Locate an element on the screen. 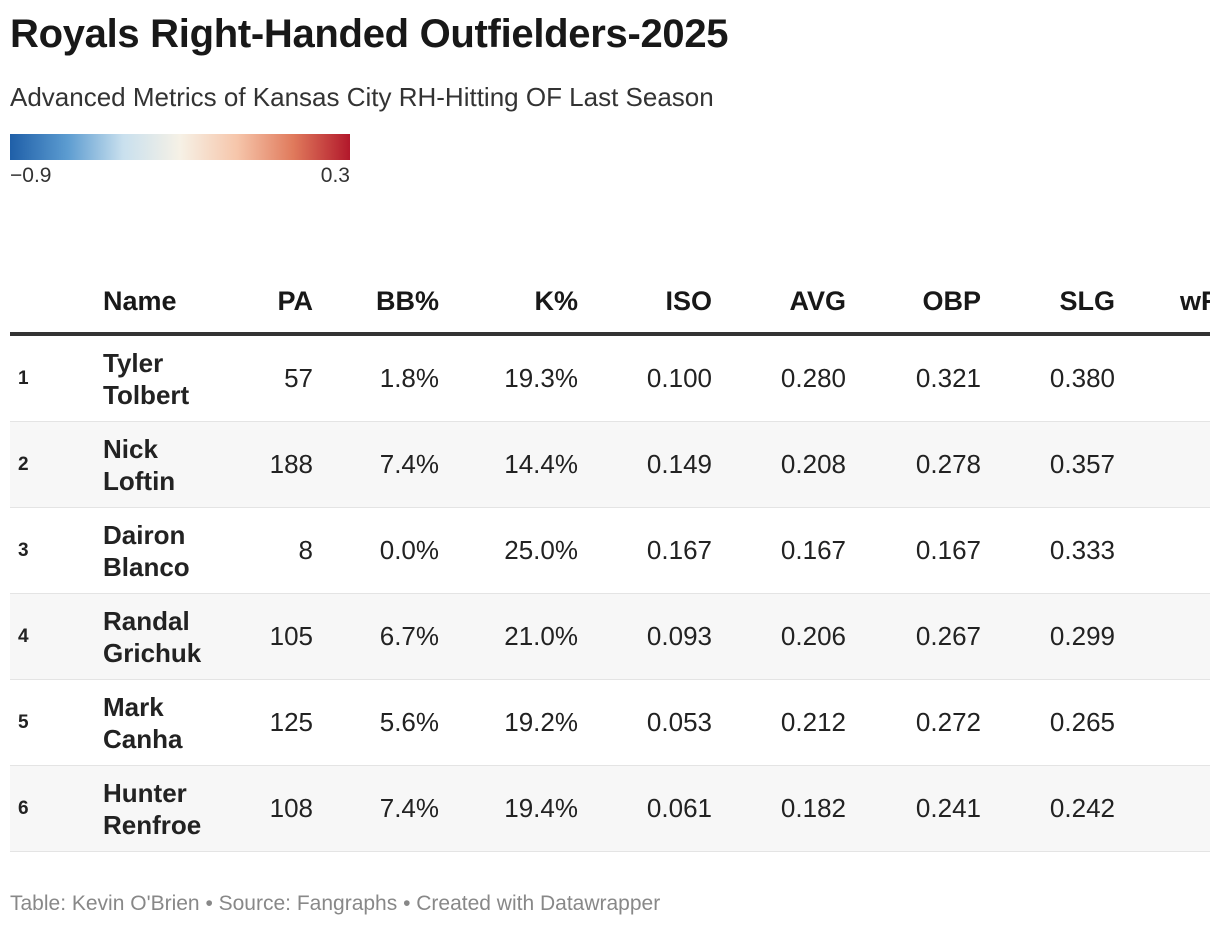 The height and width of the screenshot is (928, 1220). column-header: ISO is located at coordinates (655, 303).